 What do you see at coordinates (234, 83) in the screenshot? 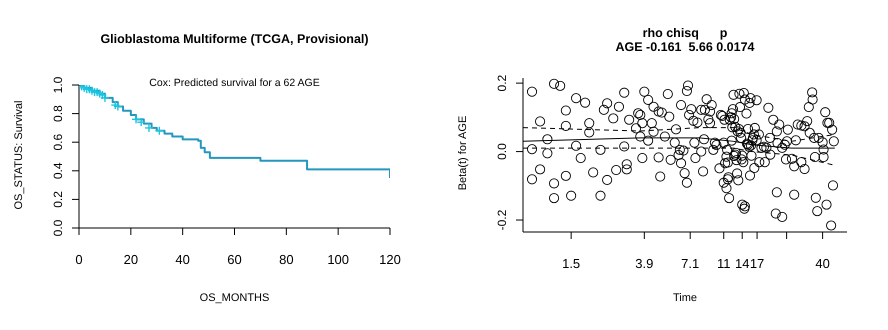
I see `annotation: Cox: Predicted survival for a 62 AGE` at bounding box center [234, 83].